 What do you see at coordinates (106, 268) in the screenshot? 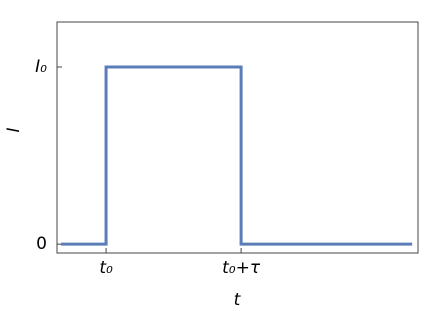
I see `x-tick-label: t₀` at bounding box center [106, 268].